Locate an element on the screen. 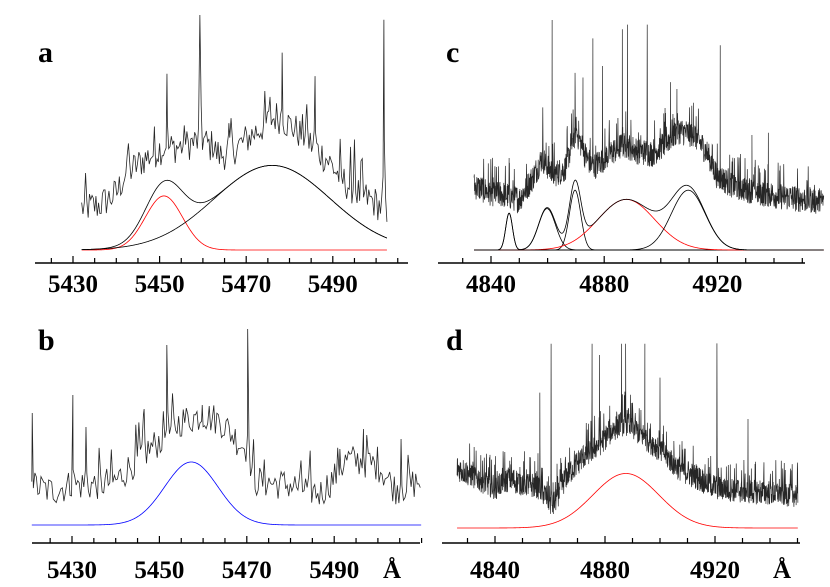 Image resolution: width=830 pixels, height=587 pixels. panel-label: b is located at coordinates (46, 340).